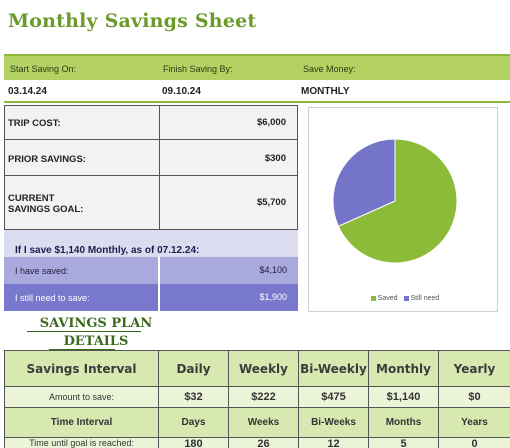 Image resolution: width=510 pixels, height=448 pixels. I want to click on trip-cost-value: $6,000, so click(271, 122).